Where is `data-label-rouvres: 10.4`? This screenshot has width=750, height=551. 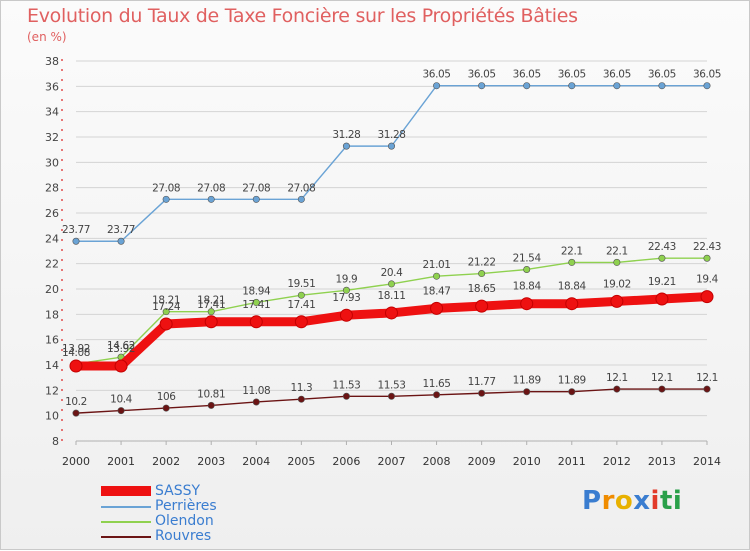
data-label-rouvres: 10.4 is located at coordinates (121, 400).